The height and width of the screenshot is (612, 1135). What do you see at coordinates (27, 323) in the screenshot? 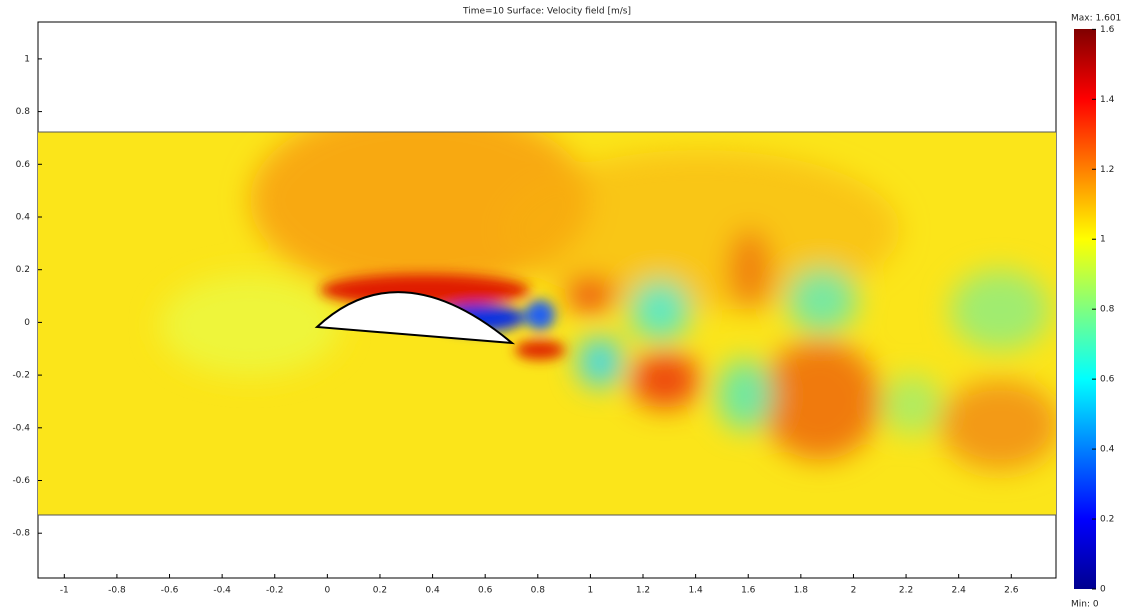
I see `y-tick-label: 0` at bounding box center [27, 323].